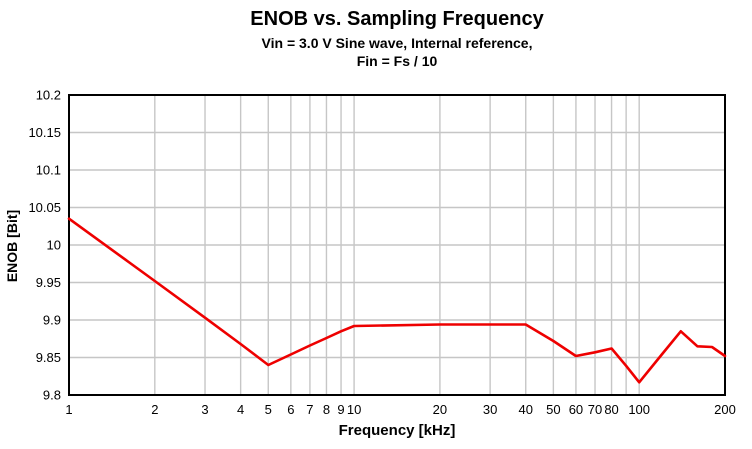 The width and height of the screenshot is (752, 449). Describe the element at coordinates (576, 409) in the screenshot. I see `x-tick-label: 60` at that location.